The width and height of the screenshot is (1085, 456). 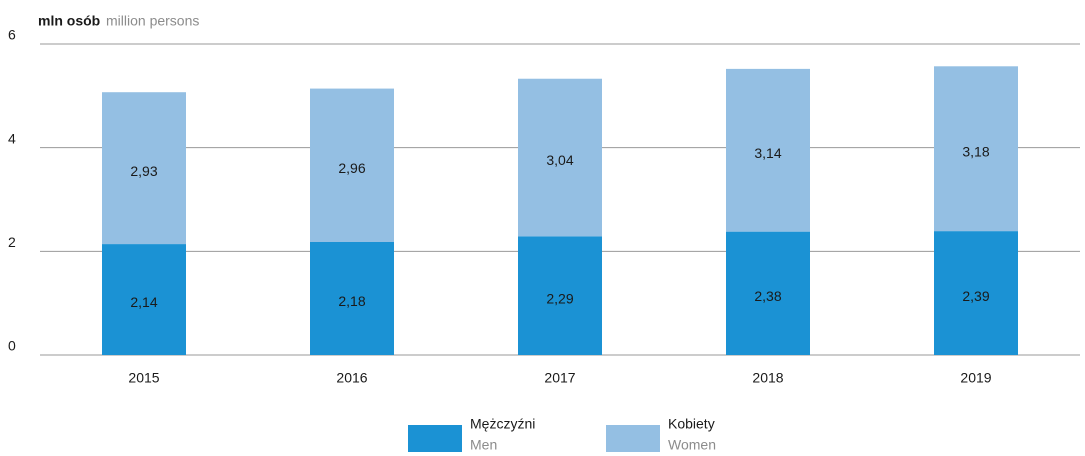 I want to click on value-label: 3,18, so click(x=975, y=151).